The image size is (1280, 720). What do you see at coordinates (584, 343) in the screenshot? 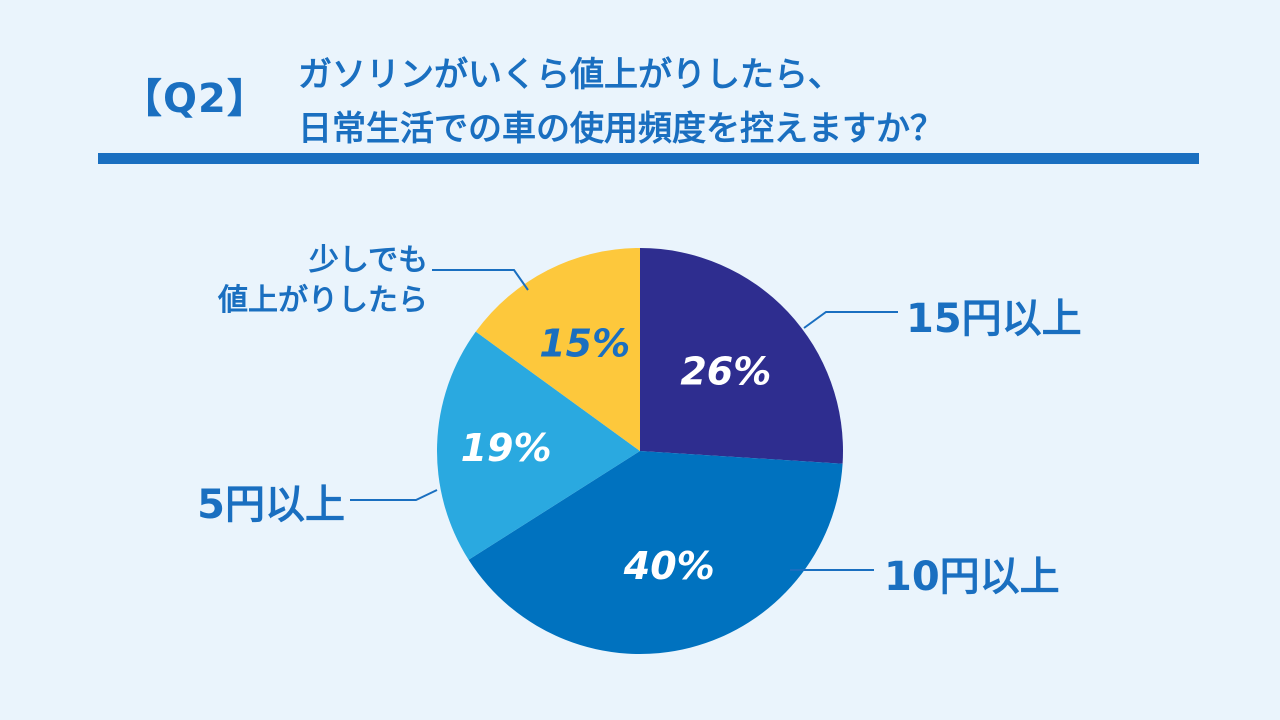
I see `slice-percent-label: 15%` at bounding box center [584, 343].